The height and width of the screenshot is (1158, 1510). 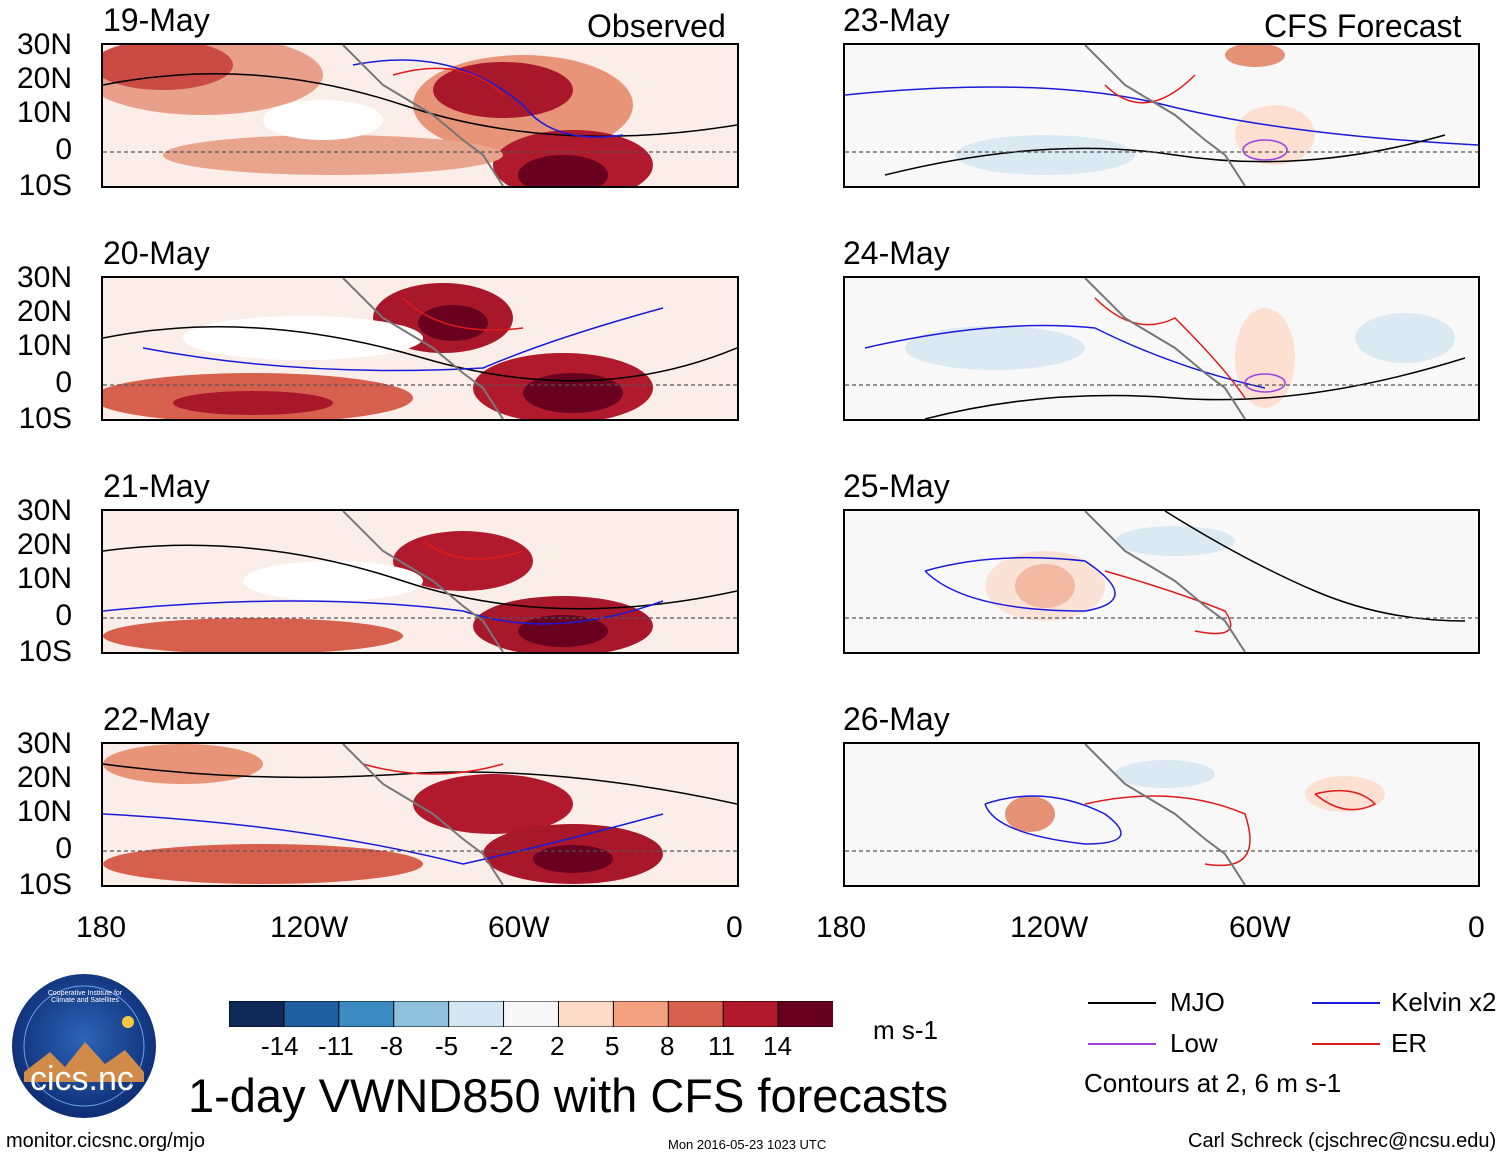 I want to click on main-title: 1-day VWND850 with CFS forecasts, so click(x=568, y=1095).